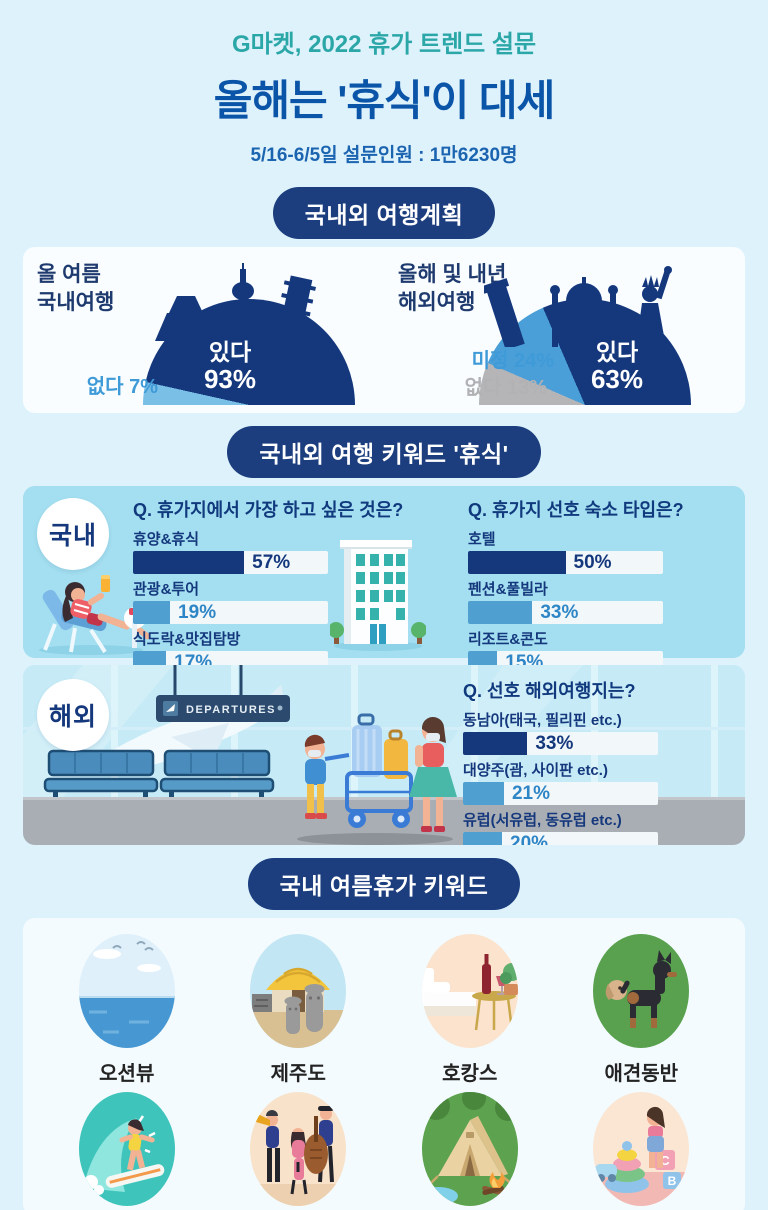 The height and width of the screenshot is (1210, 768). What do you see at coordinates (578, 551) in the screenshot?
I see `bar-hotel: 호텔 50` at bounding box center [578, 551].